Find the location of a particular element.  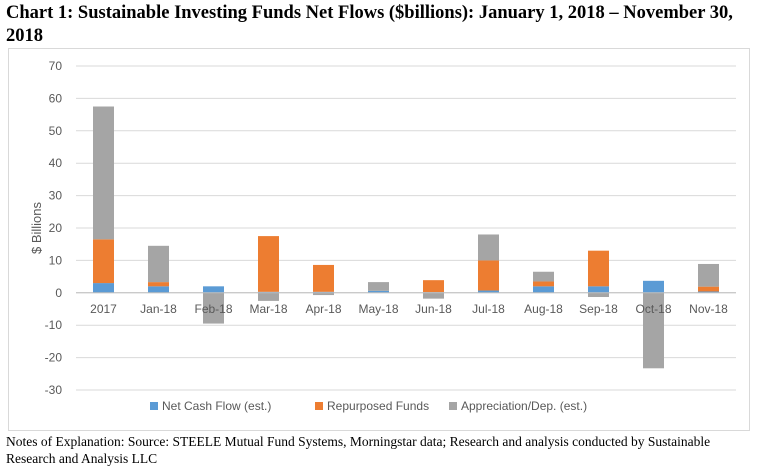

y-tick-label: 50 is located at coordinates (56, 131).